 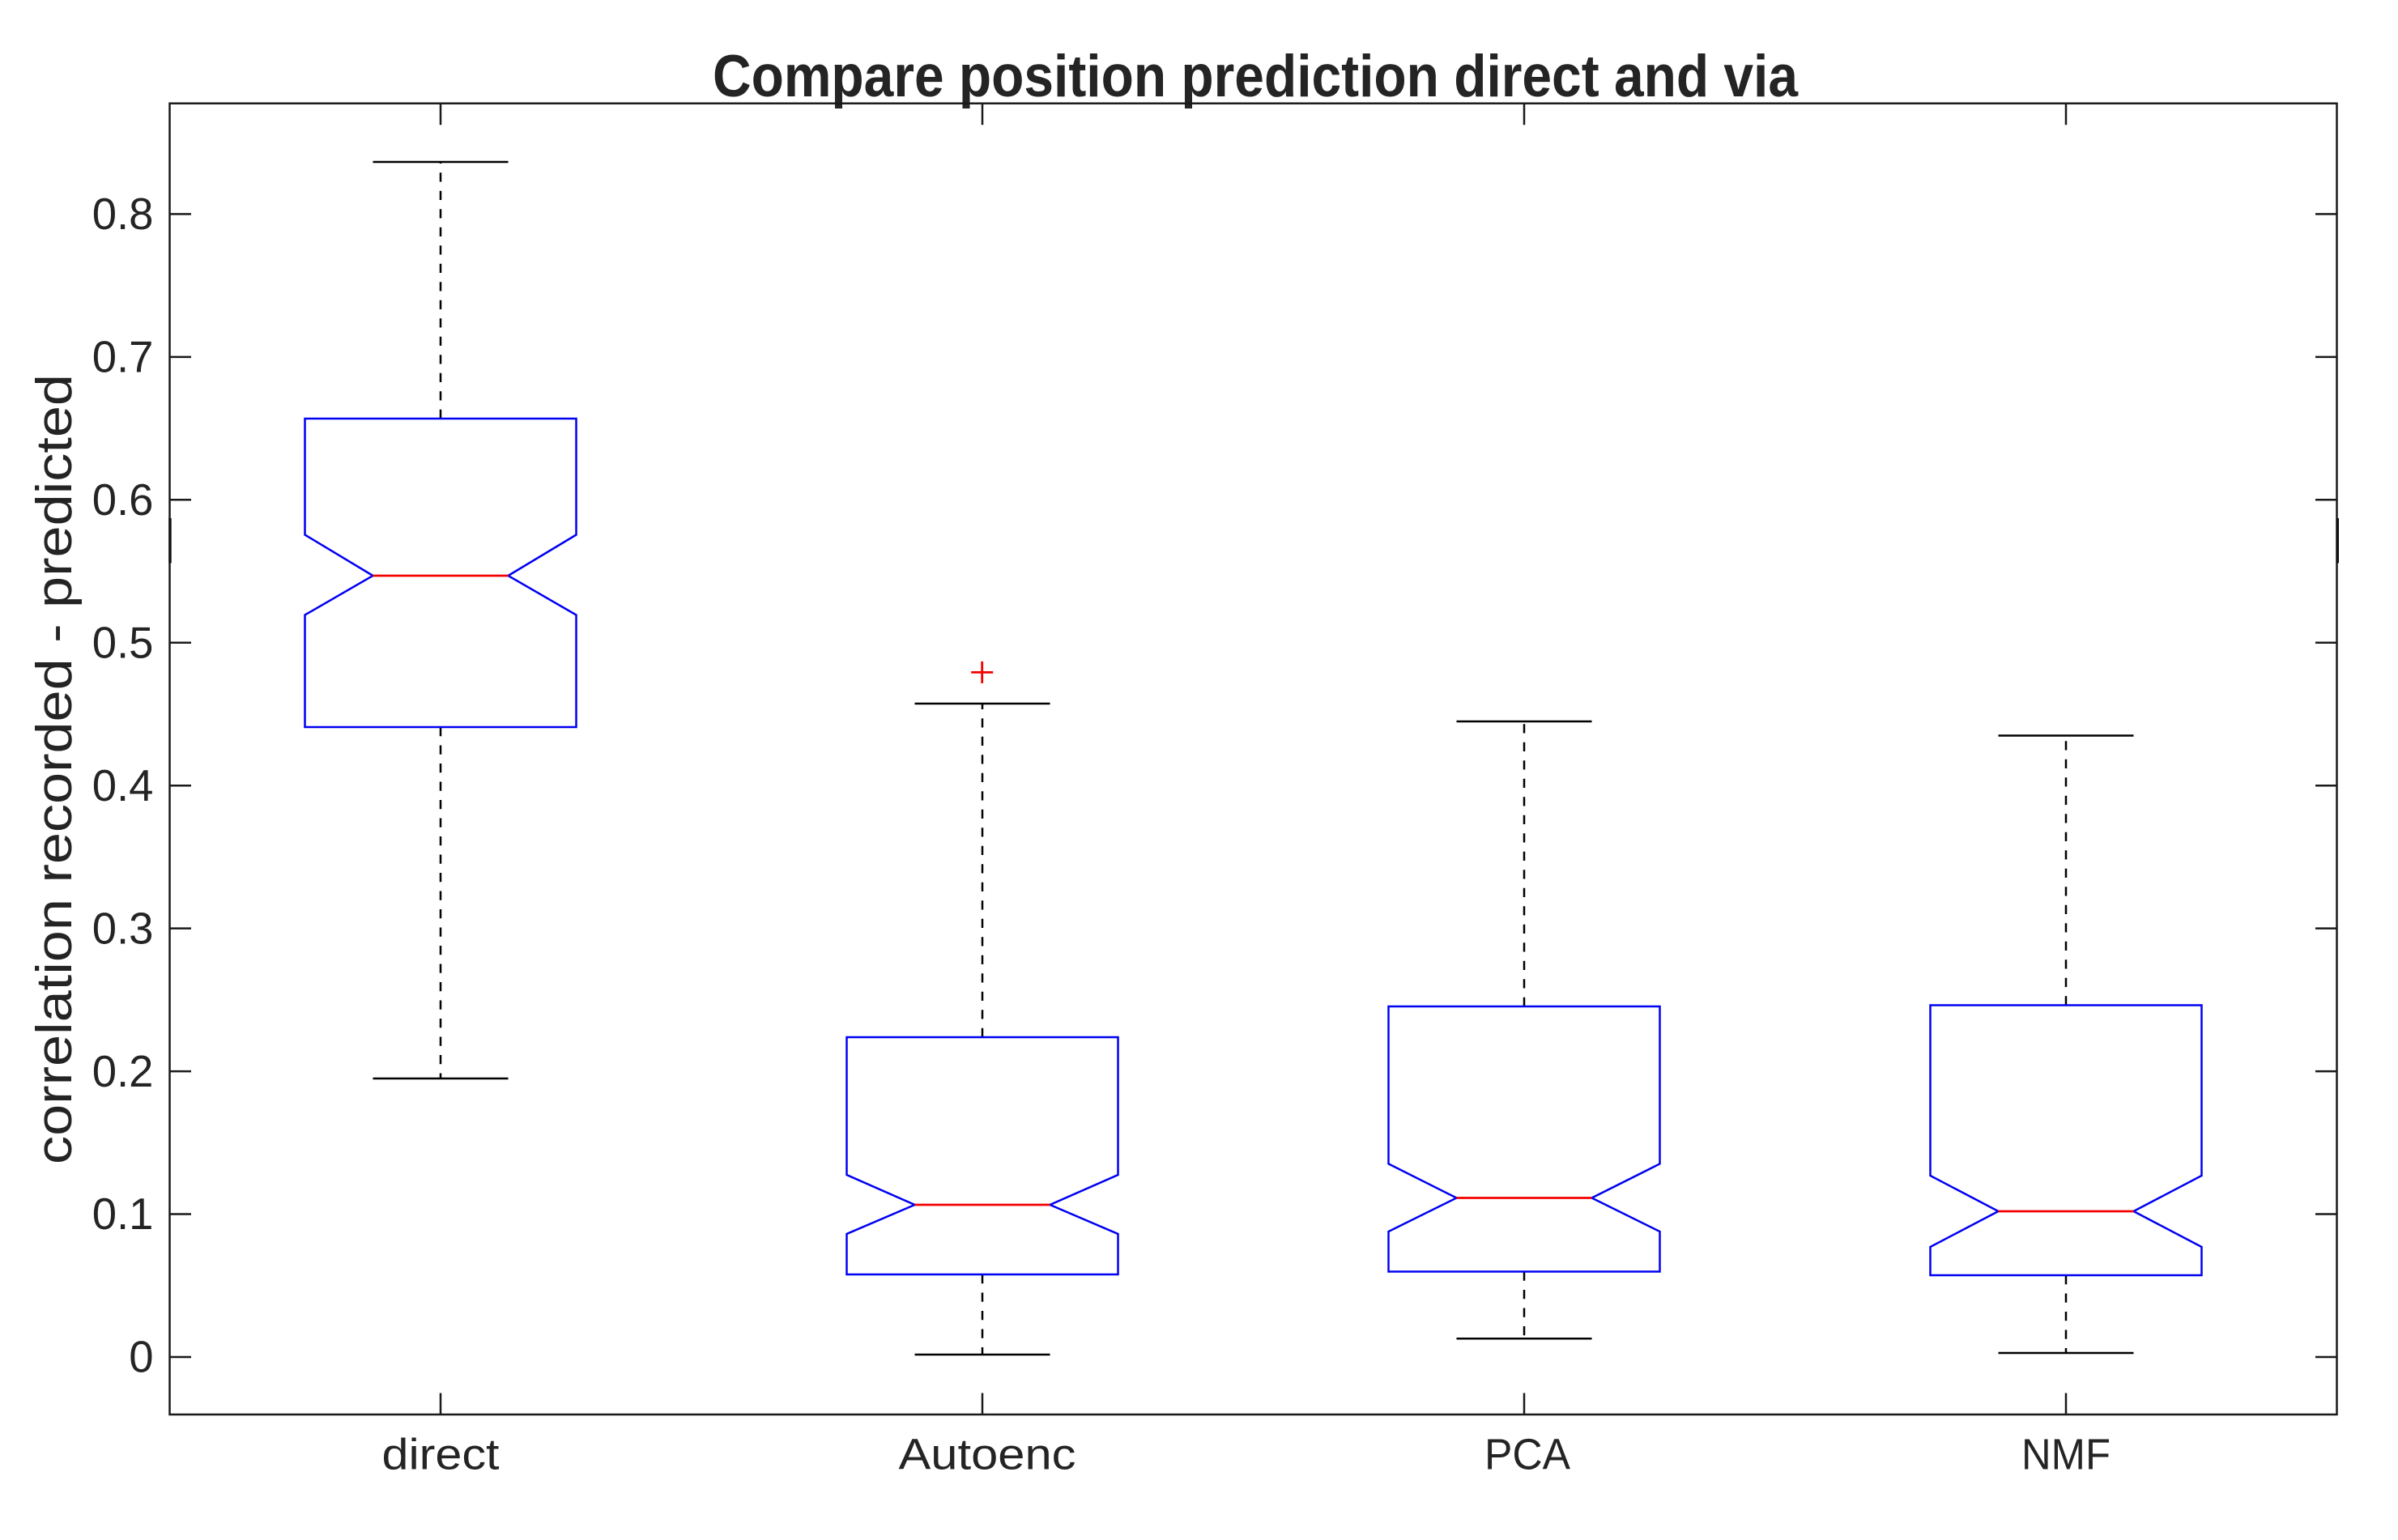 What do you see at coordinates (1527, 1455) in the screenshot?
I see `svg-text: PCA` at bounding box center [1527, 1455].